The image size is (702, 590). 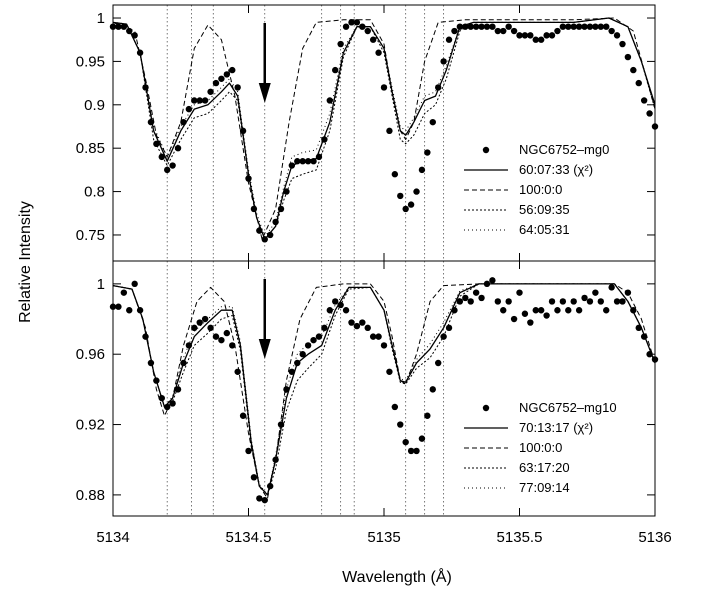 What do you see at coordinates (264, 349) in the screenshot?
I see `arrow-head` at bounding box center [264, 349].